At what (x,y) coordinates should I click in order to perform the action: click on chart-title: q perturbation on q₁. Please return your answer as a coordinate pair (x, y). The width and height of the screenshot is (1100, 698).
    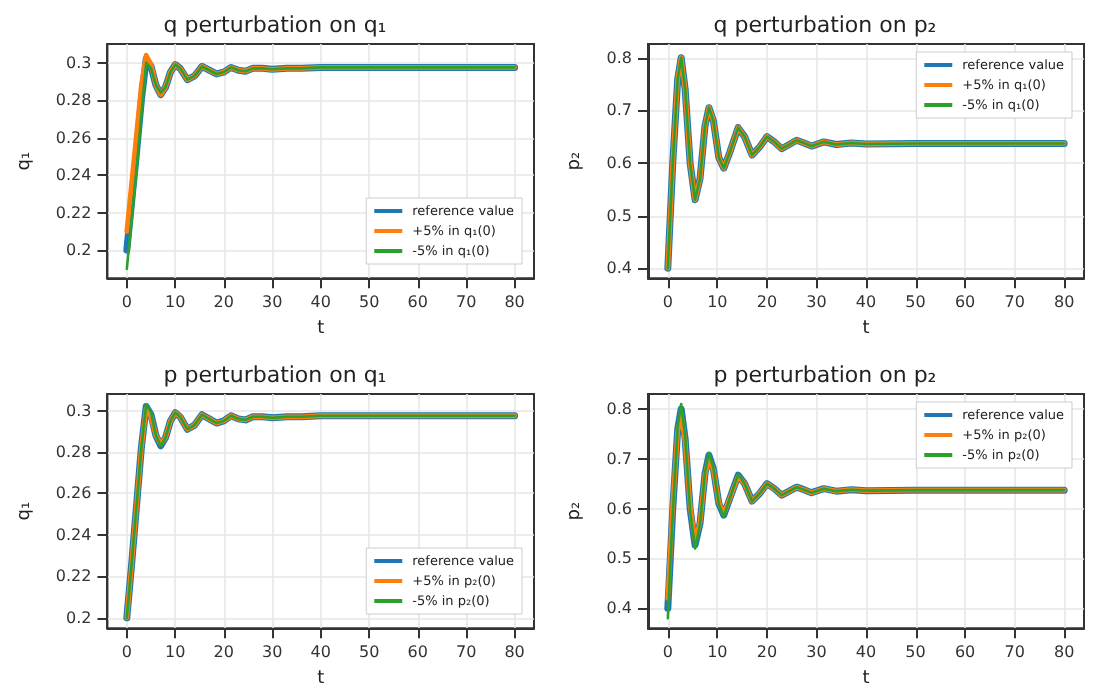
    Looking at the image, I should click on (275, 25).